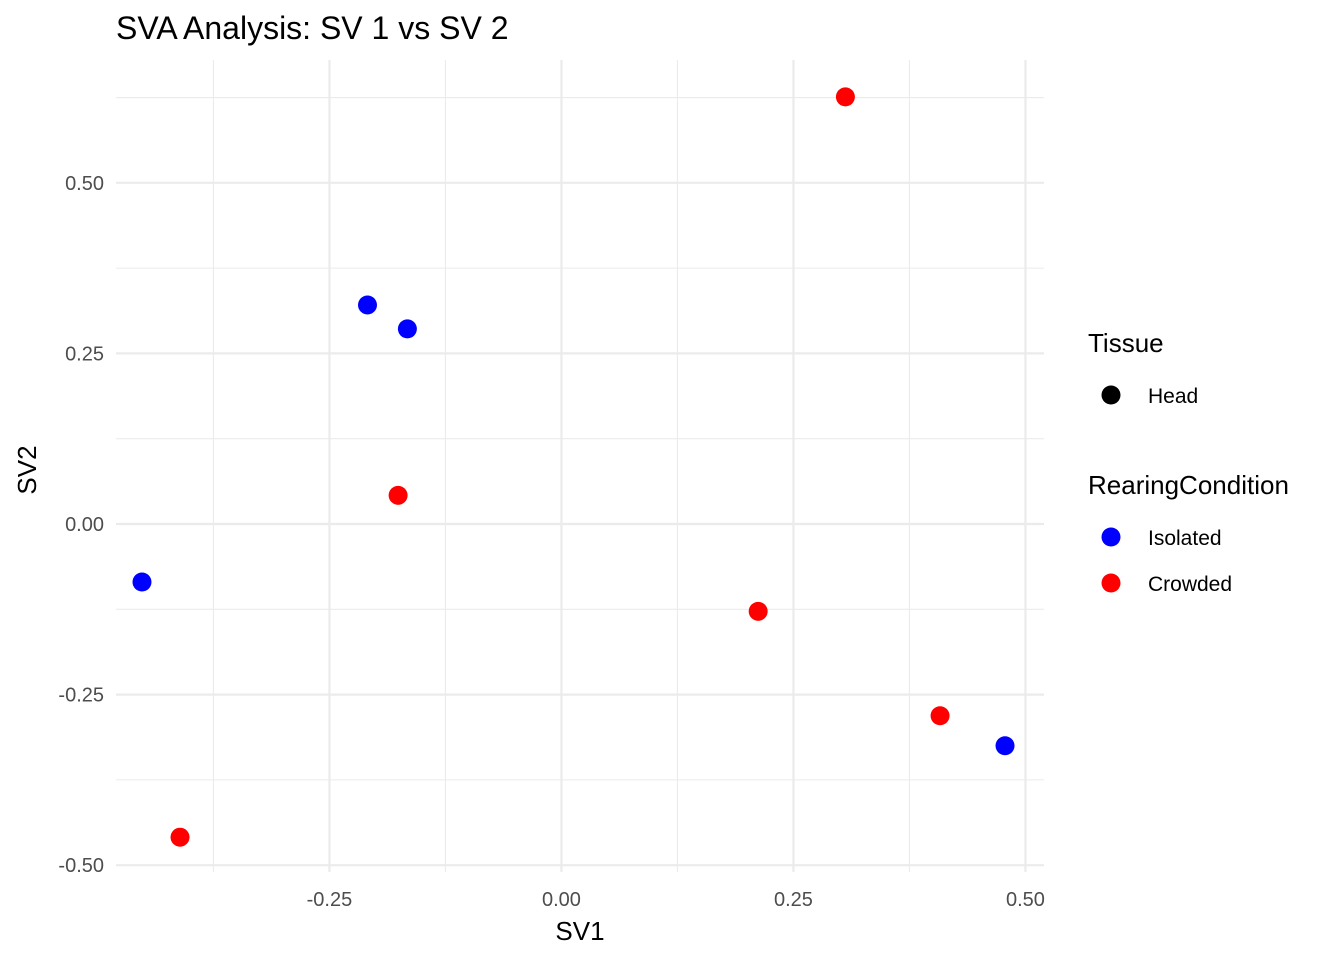  What do you see at coordinates (1126, 343) in the screenshot?
I see `legend-title: Tissue` at bounding box center [1126, 343].